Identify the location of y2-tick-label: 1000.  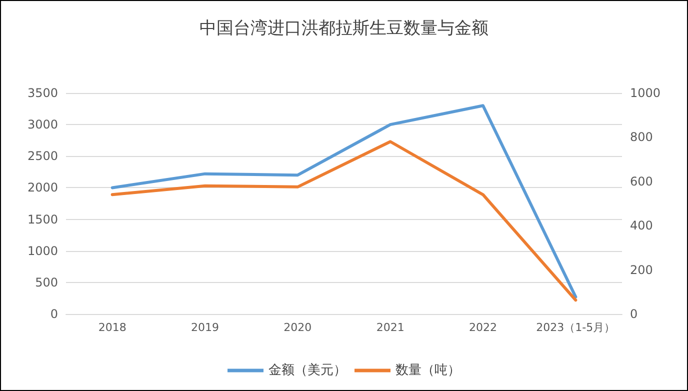
(645, 93).